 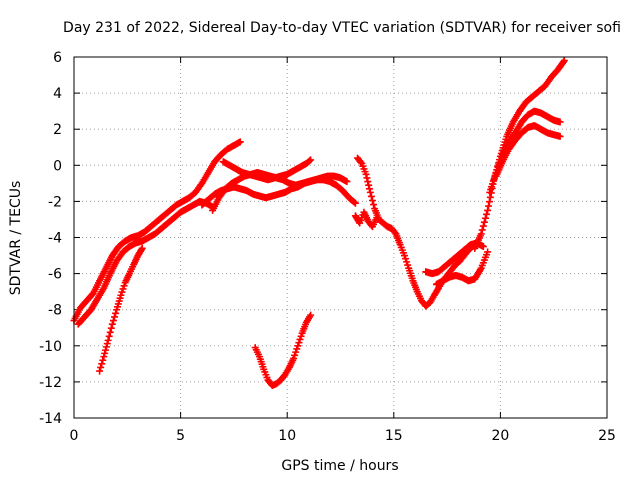 What do you see at coordinates (180, 436) in the screenshot?
I see `x-tick-label: 5` at bounding box center [180, 436].